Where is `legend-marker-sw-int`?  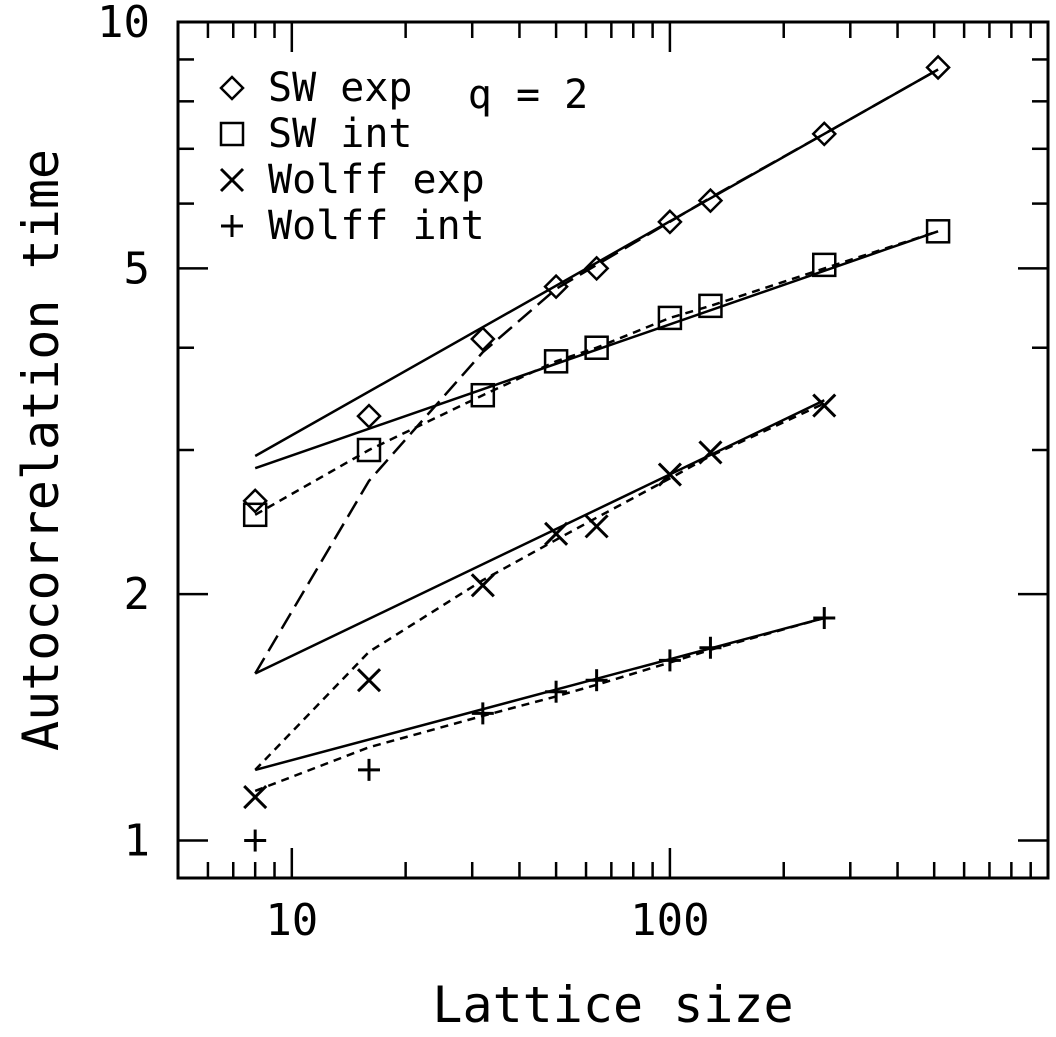 legend-marker-sw-int is located at coordinates (232, 134).